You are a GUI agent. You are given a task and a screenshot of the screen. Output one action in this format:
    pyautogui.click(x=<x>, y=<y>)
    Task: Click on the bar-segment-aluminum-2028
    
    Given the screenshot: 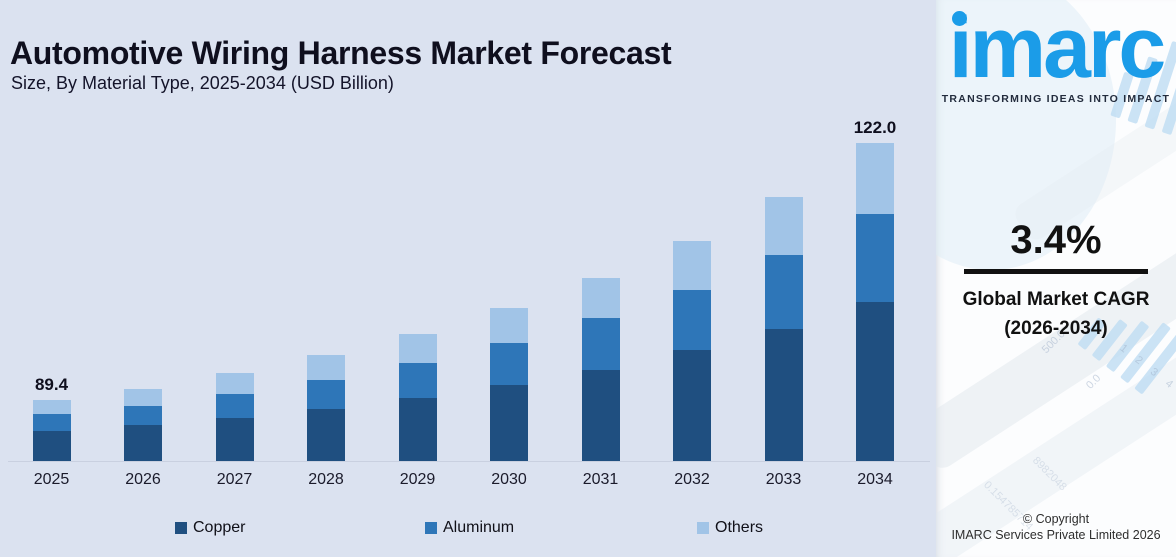 What is the action you would take?
    pyautogui.click(x=326, y=394)
    